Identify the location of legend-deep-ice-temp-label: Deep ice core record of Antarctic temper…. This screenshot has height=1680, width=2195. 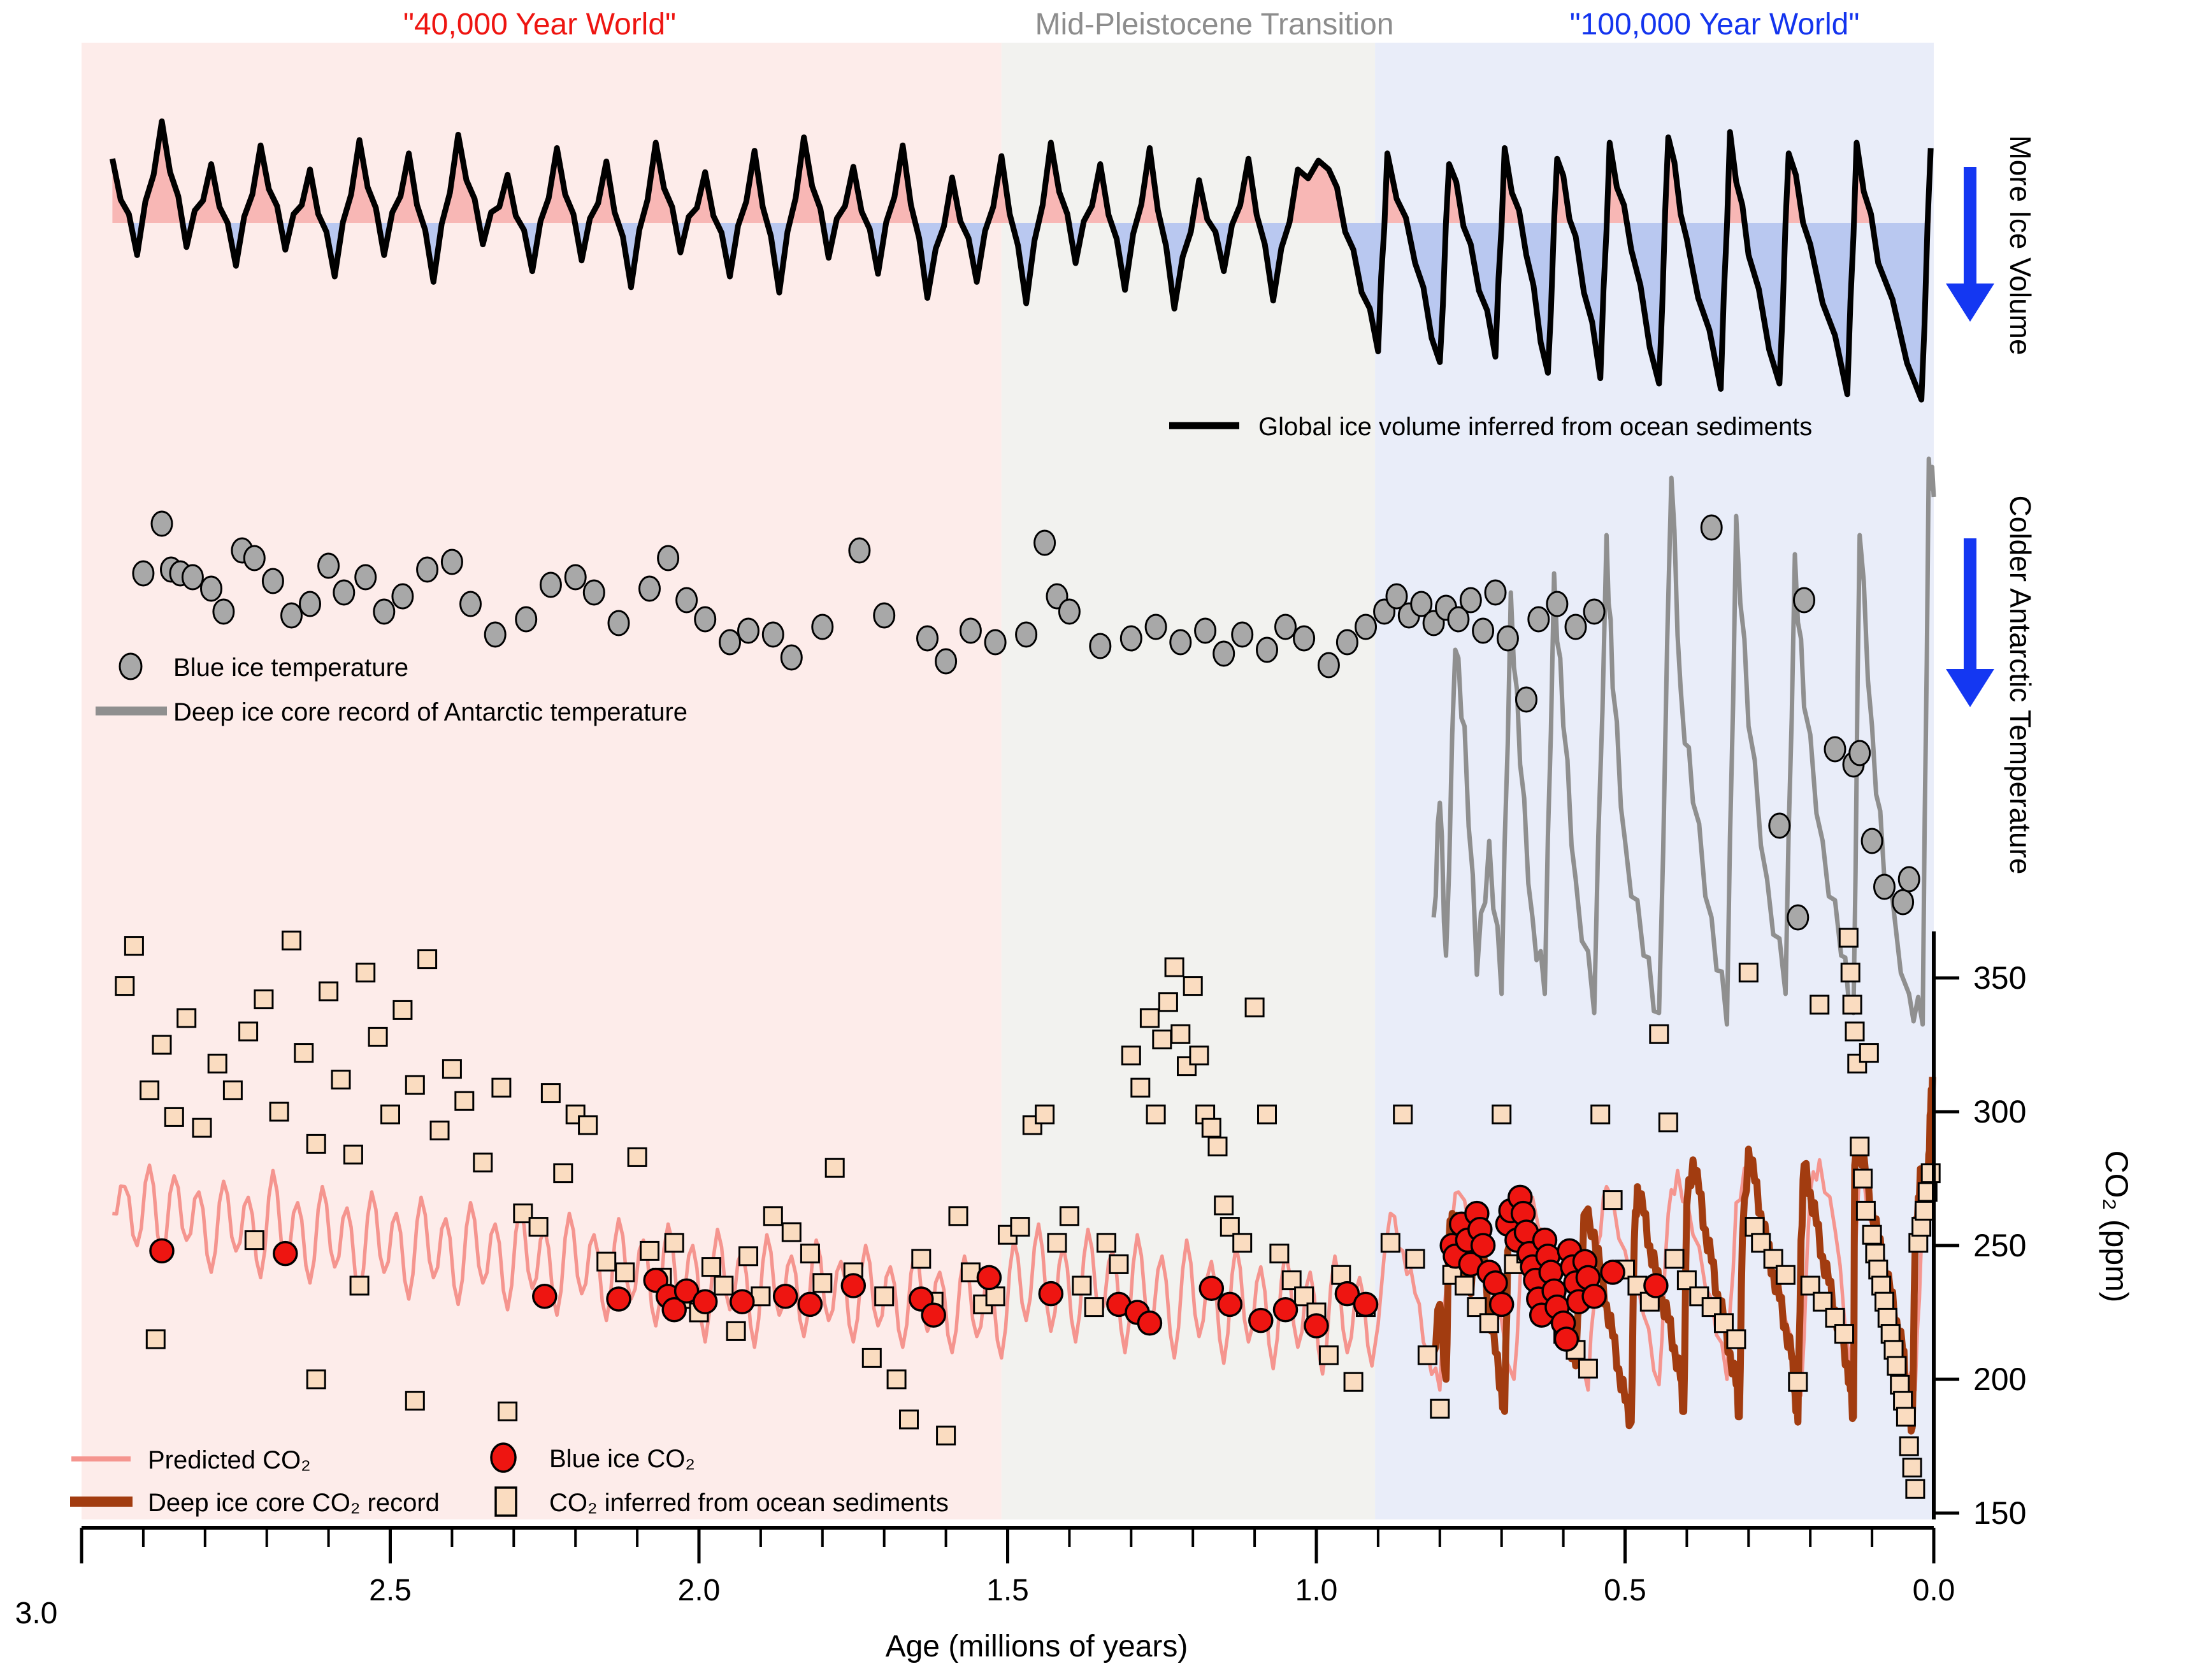
(430, 712).